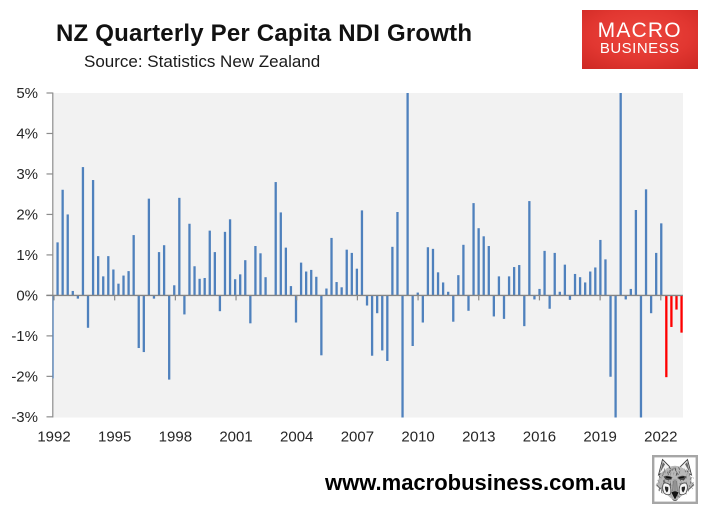 This screenshot has width=711, height=509. Describe the element at coordinates (24, 417) in the screenshot. I see `svg-text: -3%` at that location.